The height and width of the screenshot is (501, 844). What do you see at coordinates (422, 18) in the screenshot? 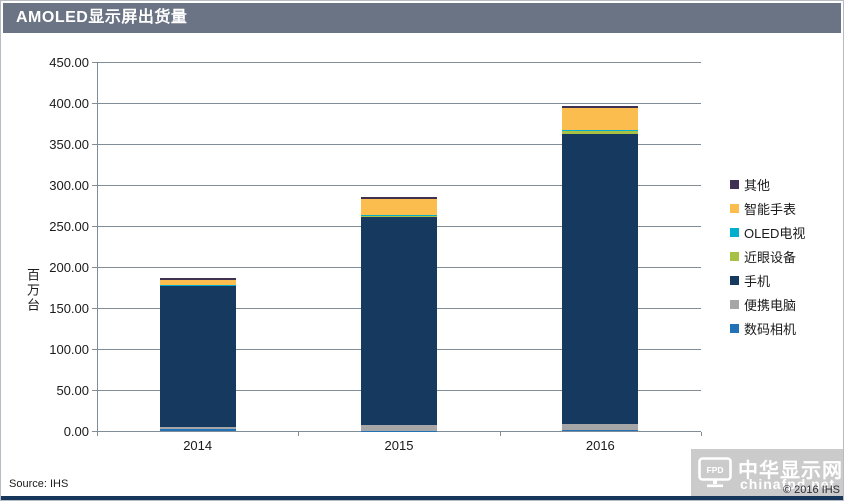
I see `chart-title: AMOLED显示屏出货量` at bounding box center [422, 18].